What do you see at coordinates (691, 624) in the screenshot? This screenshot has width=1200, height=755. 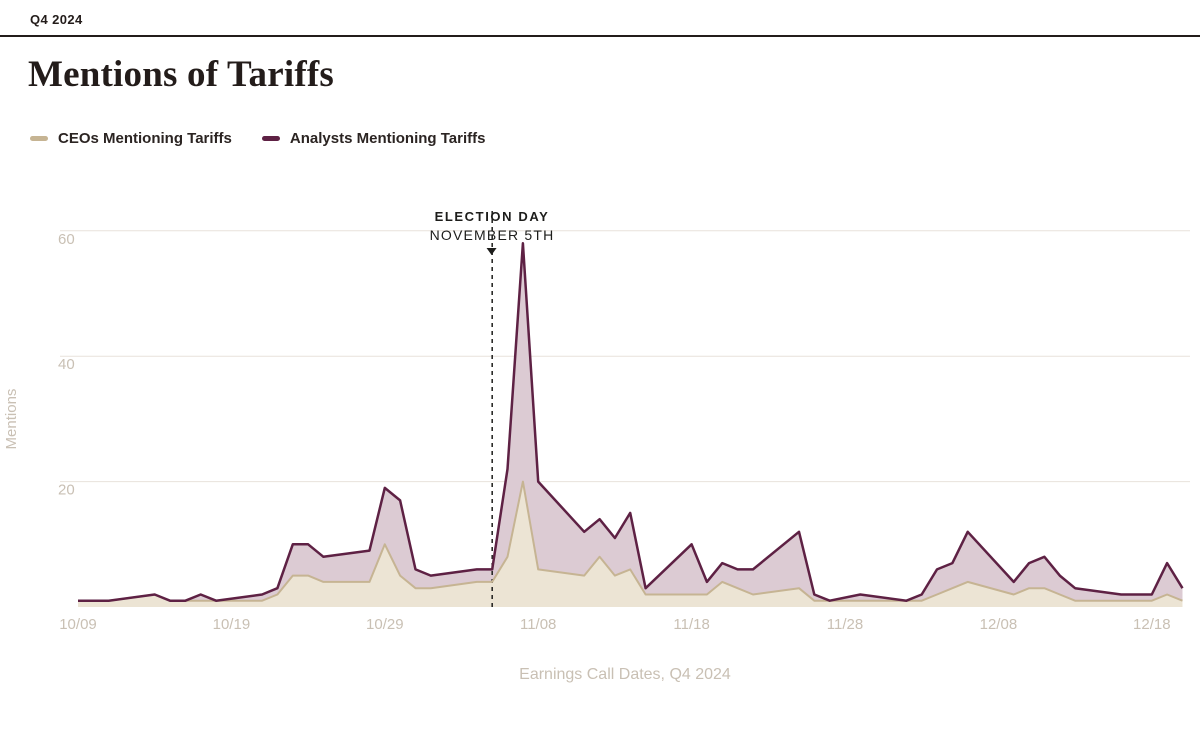 I see `x-tick-label: 11/18` at bounding box center [691, 624].